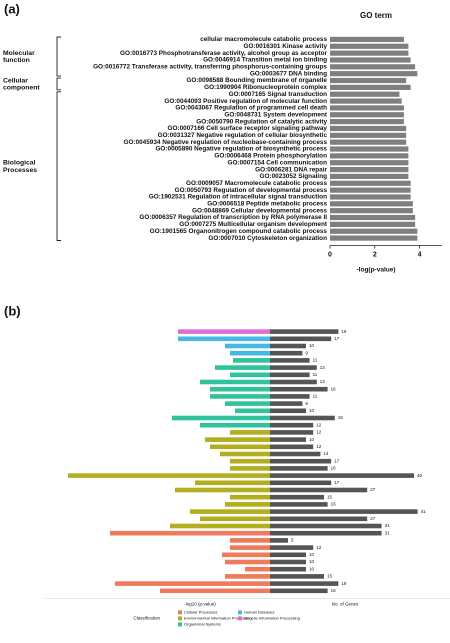 This screenshot has height=643, width=450. What do you see at coordinates (330, 254) in the screenshot?
I see `x-tick-label: 0` at bounding box center [330, 254].